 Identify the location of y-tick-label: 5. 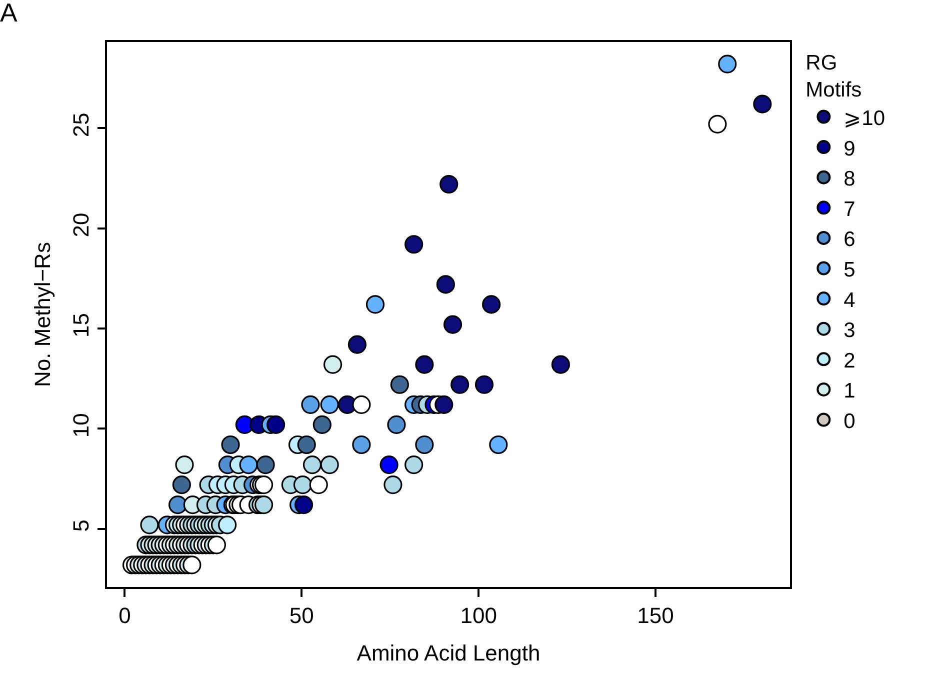
(81, 525).